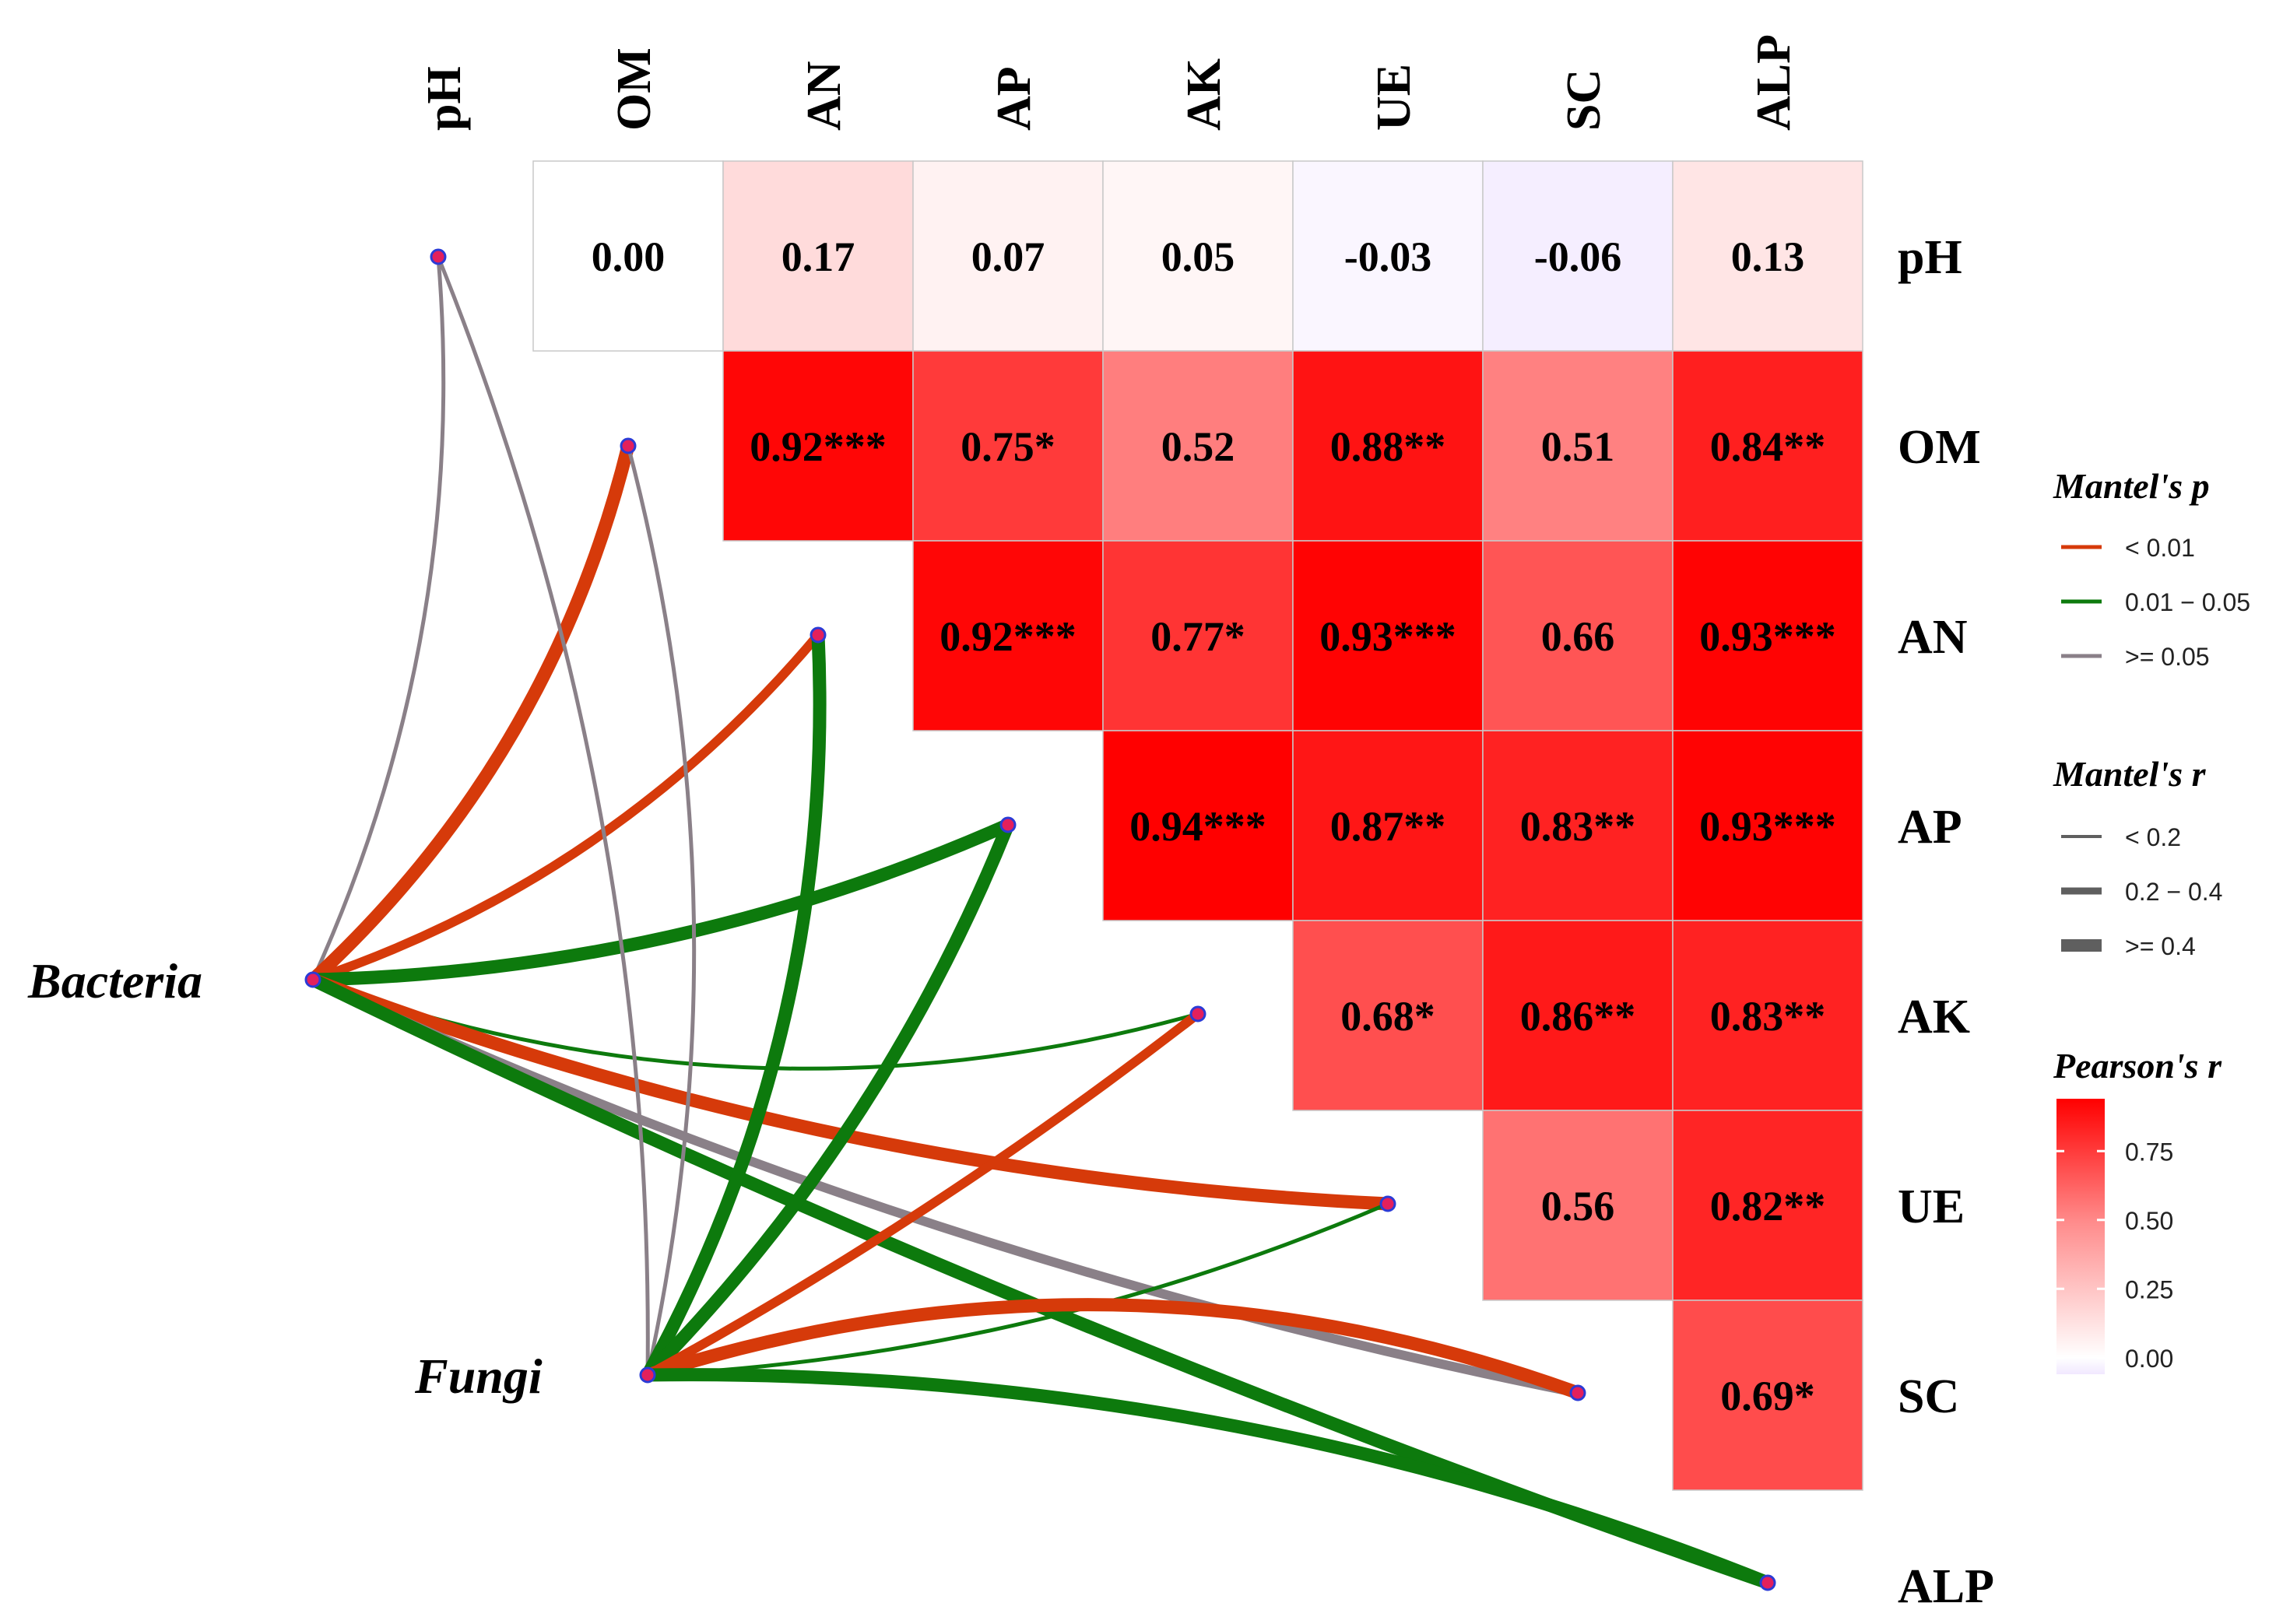 This screenshot has height=1624, width=2290. What do you see at coordinates (1768, 447) in the screenshot?
I see `cell-label-om-alp: 0.84**` at bounding box center [1768, 447].